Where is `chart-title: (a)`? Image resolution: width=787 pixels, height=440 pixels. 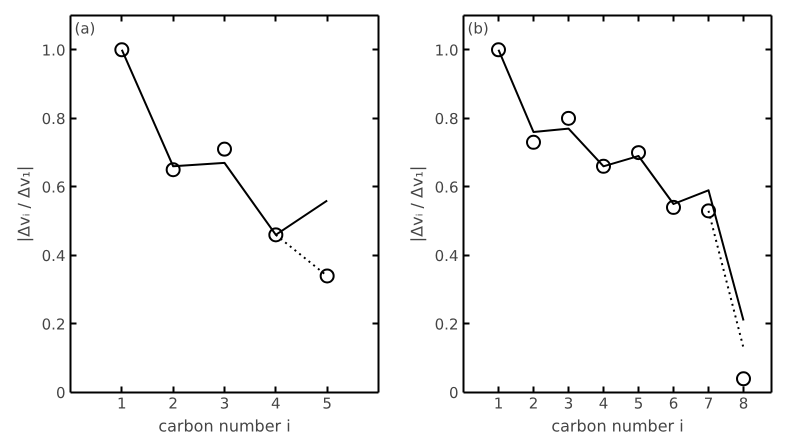 chart-title: (a) is located at coordinates (85, 29).